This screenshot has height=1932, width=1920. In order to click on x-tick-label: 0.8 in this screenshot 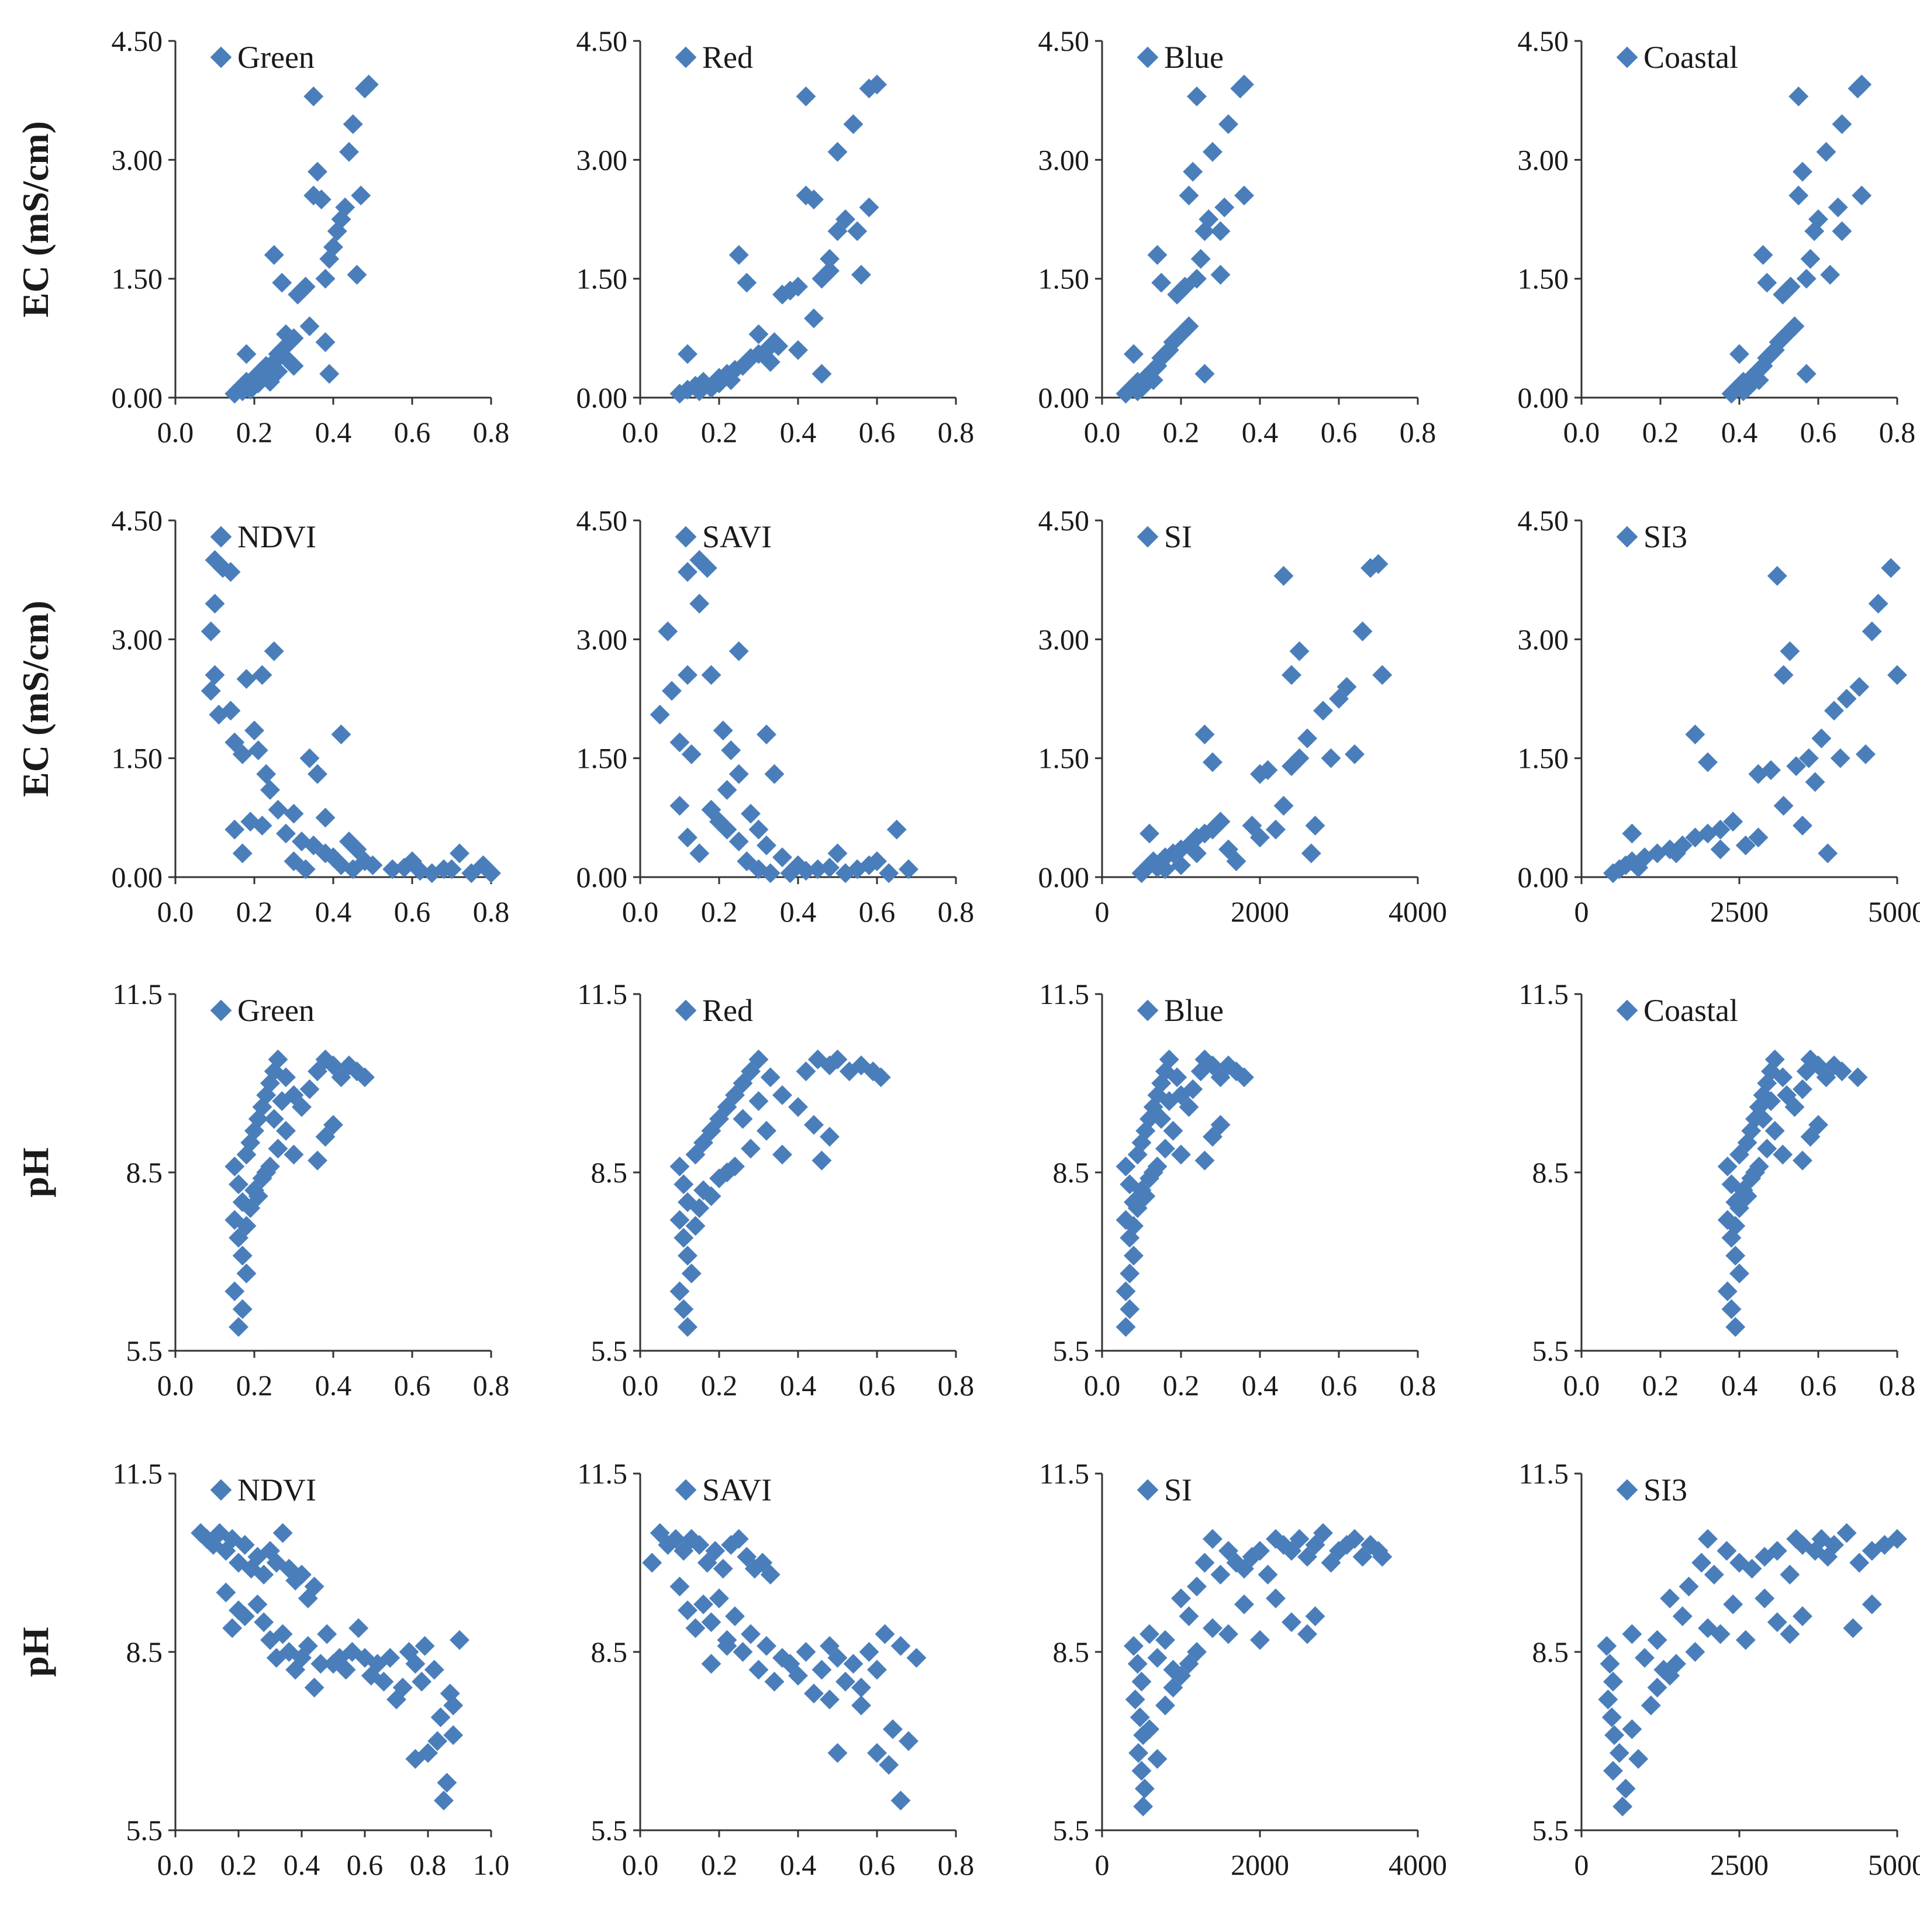, I will do `click(956, 432)`.